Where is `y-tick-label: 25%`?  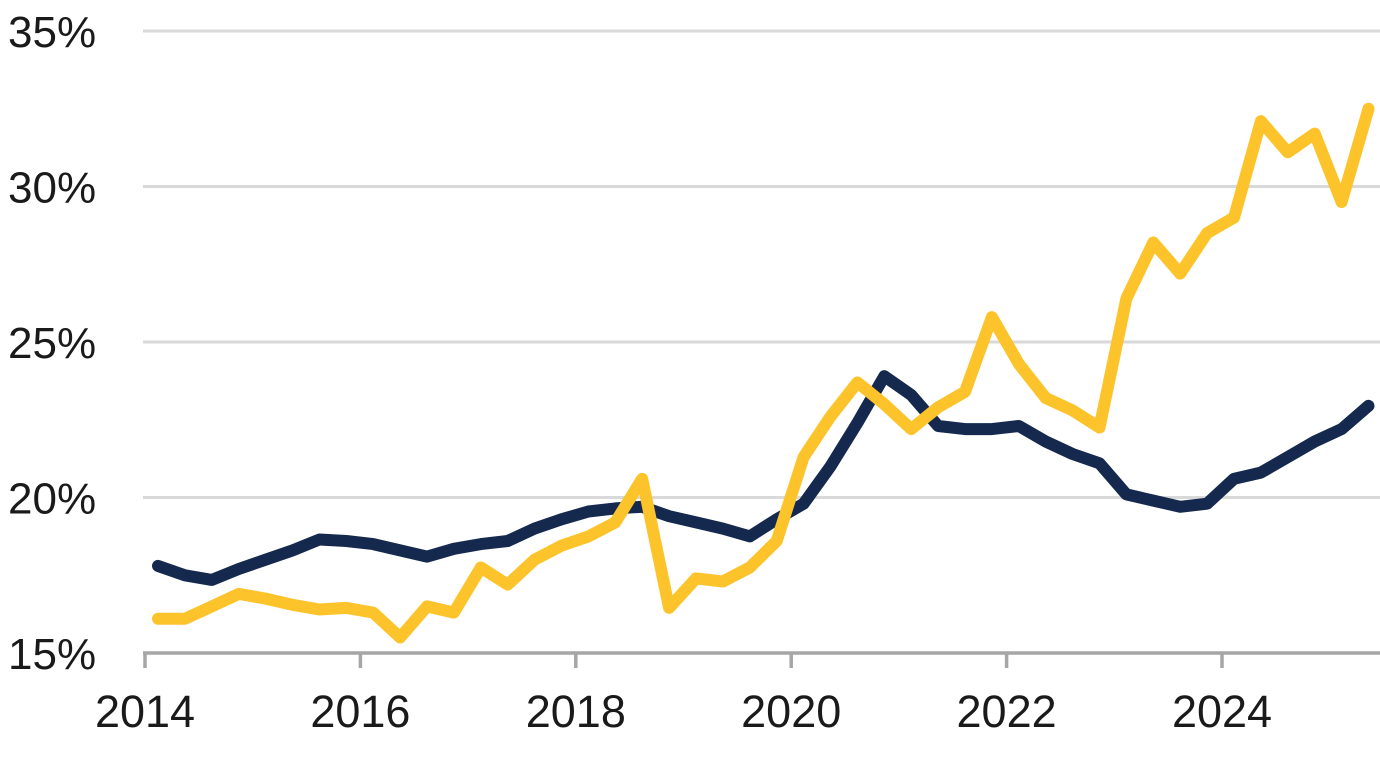
y-tick-label: 25% is located at coordinates (52, 343).